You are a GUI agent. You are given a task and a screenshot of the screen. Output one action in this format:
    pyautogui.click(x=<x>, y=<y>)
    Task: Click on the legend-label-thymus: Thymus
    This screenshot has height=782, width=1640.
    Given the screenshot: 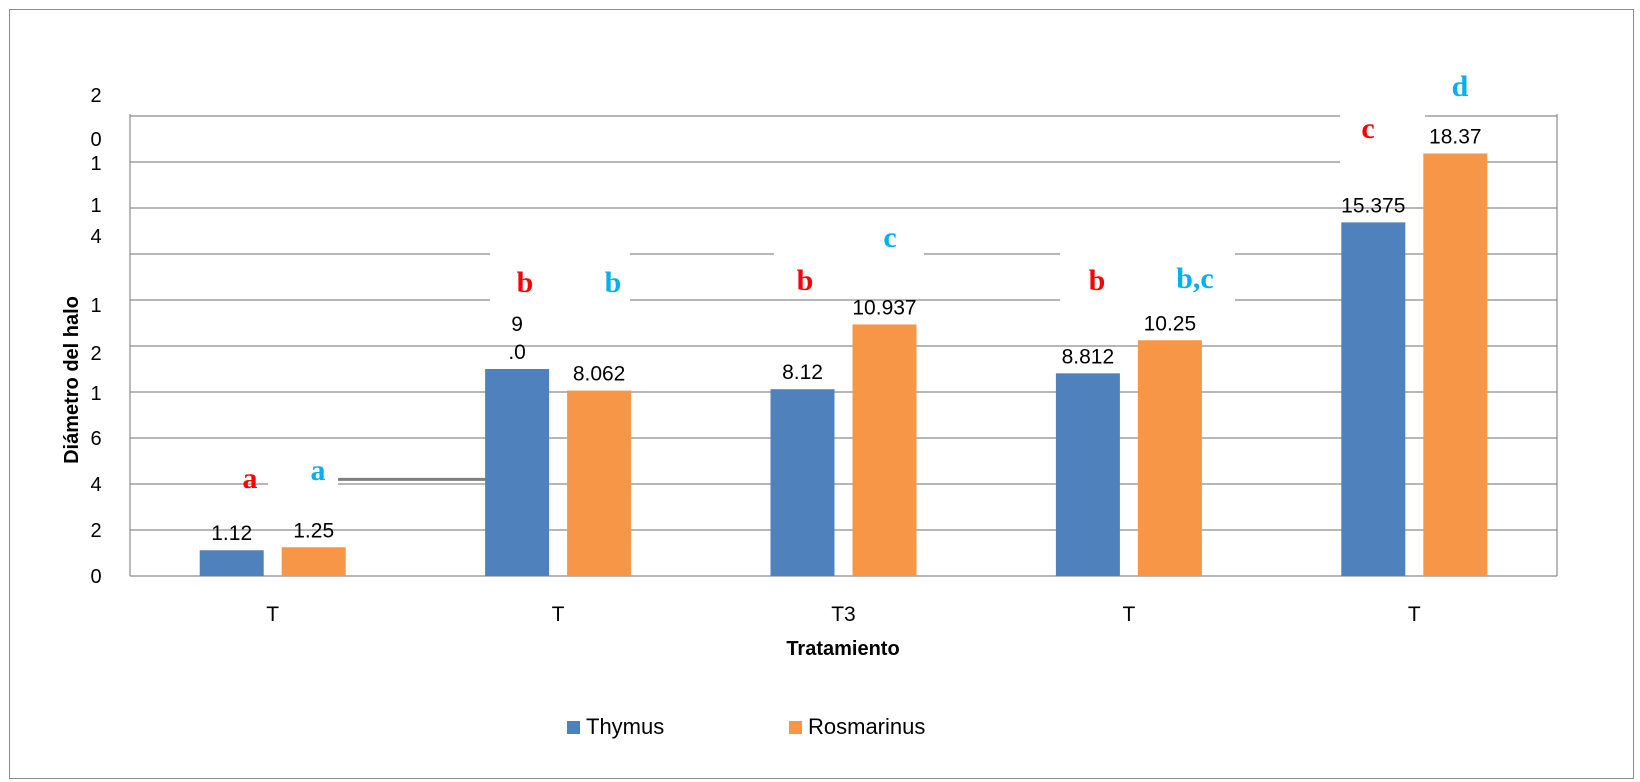 What is the action you would take?
    pyautogui.click(x=625, y=726)
    